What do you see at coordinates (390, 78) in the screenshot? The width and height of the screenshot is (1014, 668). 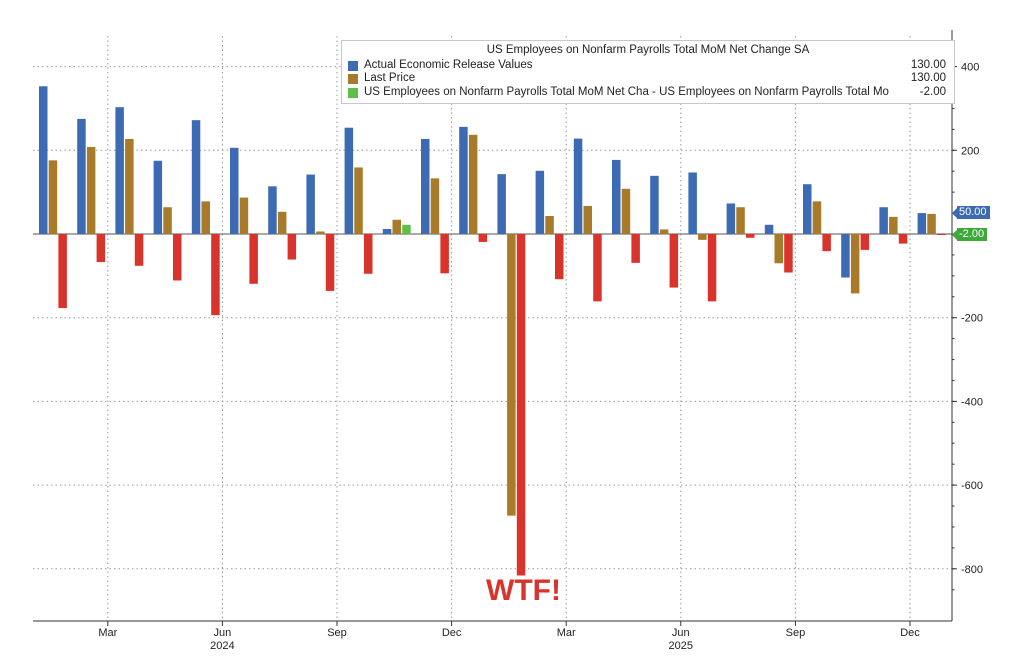 I see `legend-label-last-price: Last Price` at bounding box center [390, 78].